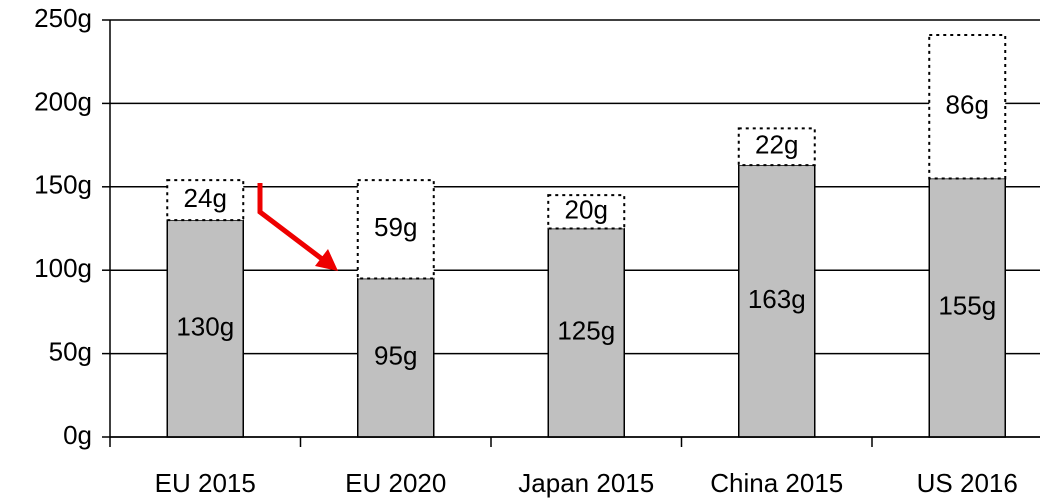 The height and width of the screenshot is (502, 1048). I want to click on data-label: 86g, so click(967, 105).